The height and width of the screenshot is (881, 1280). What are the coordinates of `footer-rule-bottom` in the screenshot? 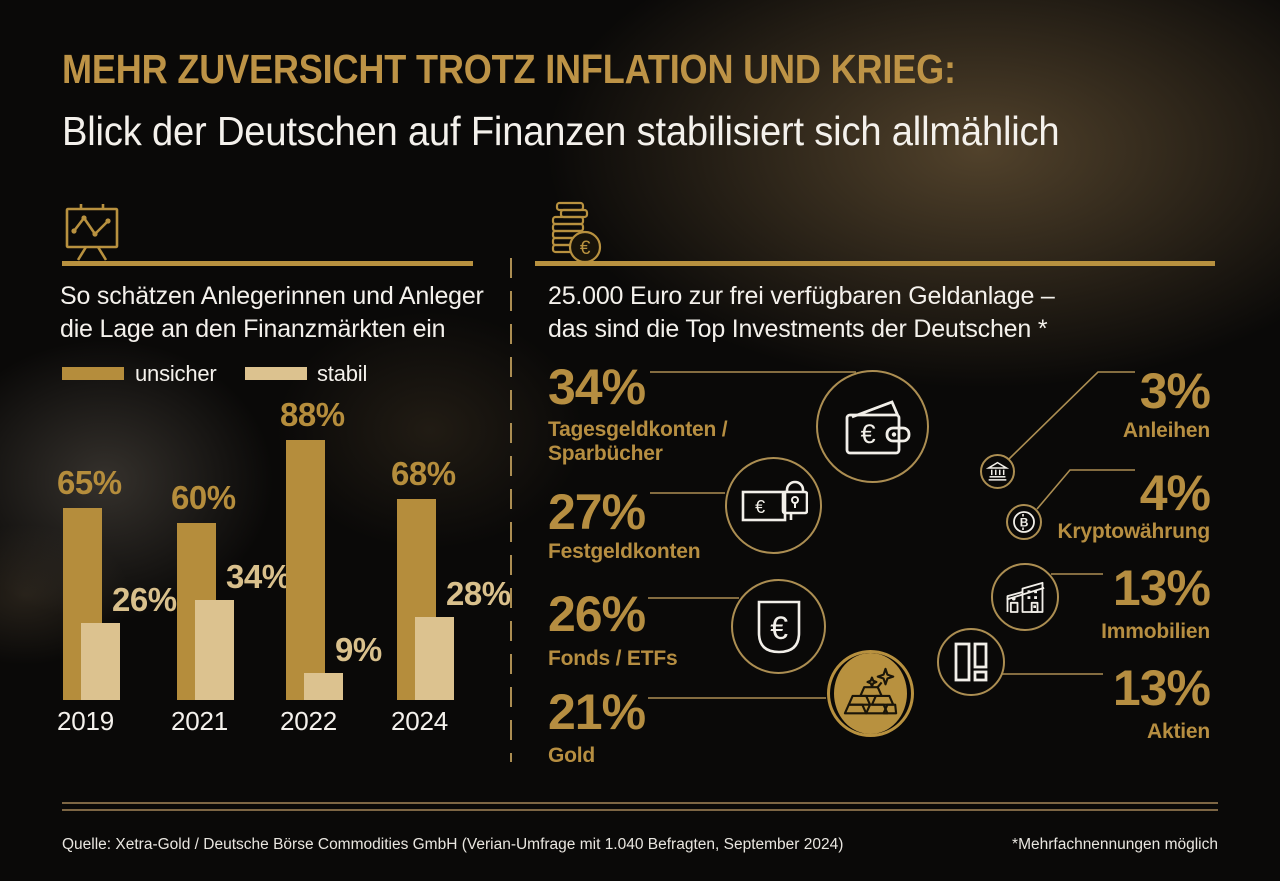 It's located at (640, 810).